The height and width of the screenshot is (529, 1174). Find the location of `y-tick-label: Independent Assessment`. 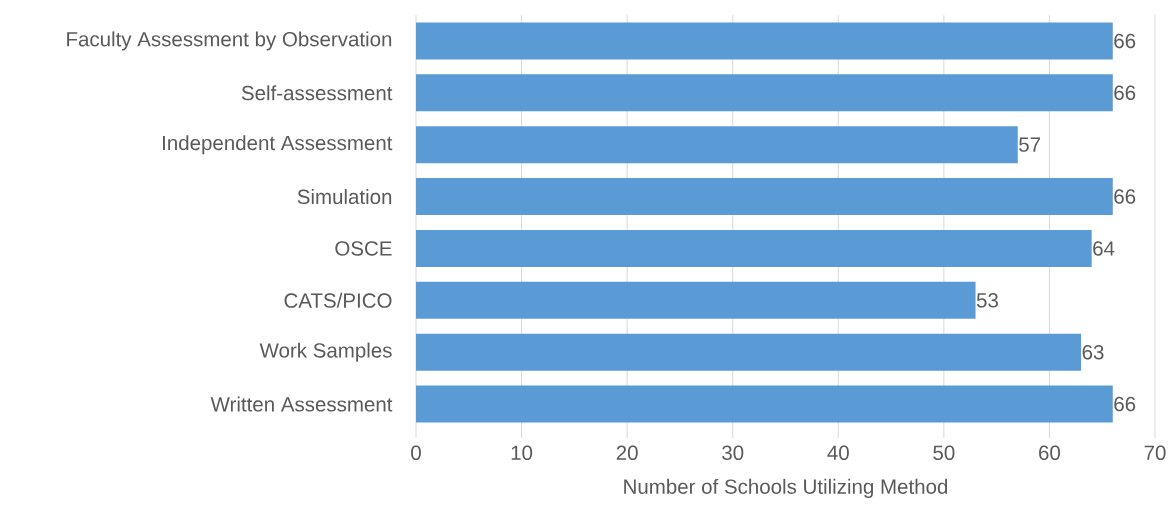

y-tick-label: Independent Assessment is located at coordinates (278, 145).